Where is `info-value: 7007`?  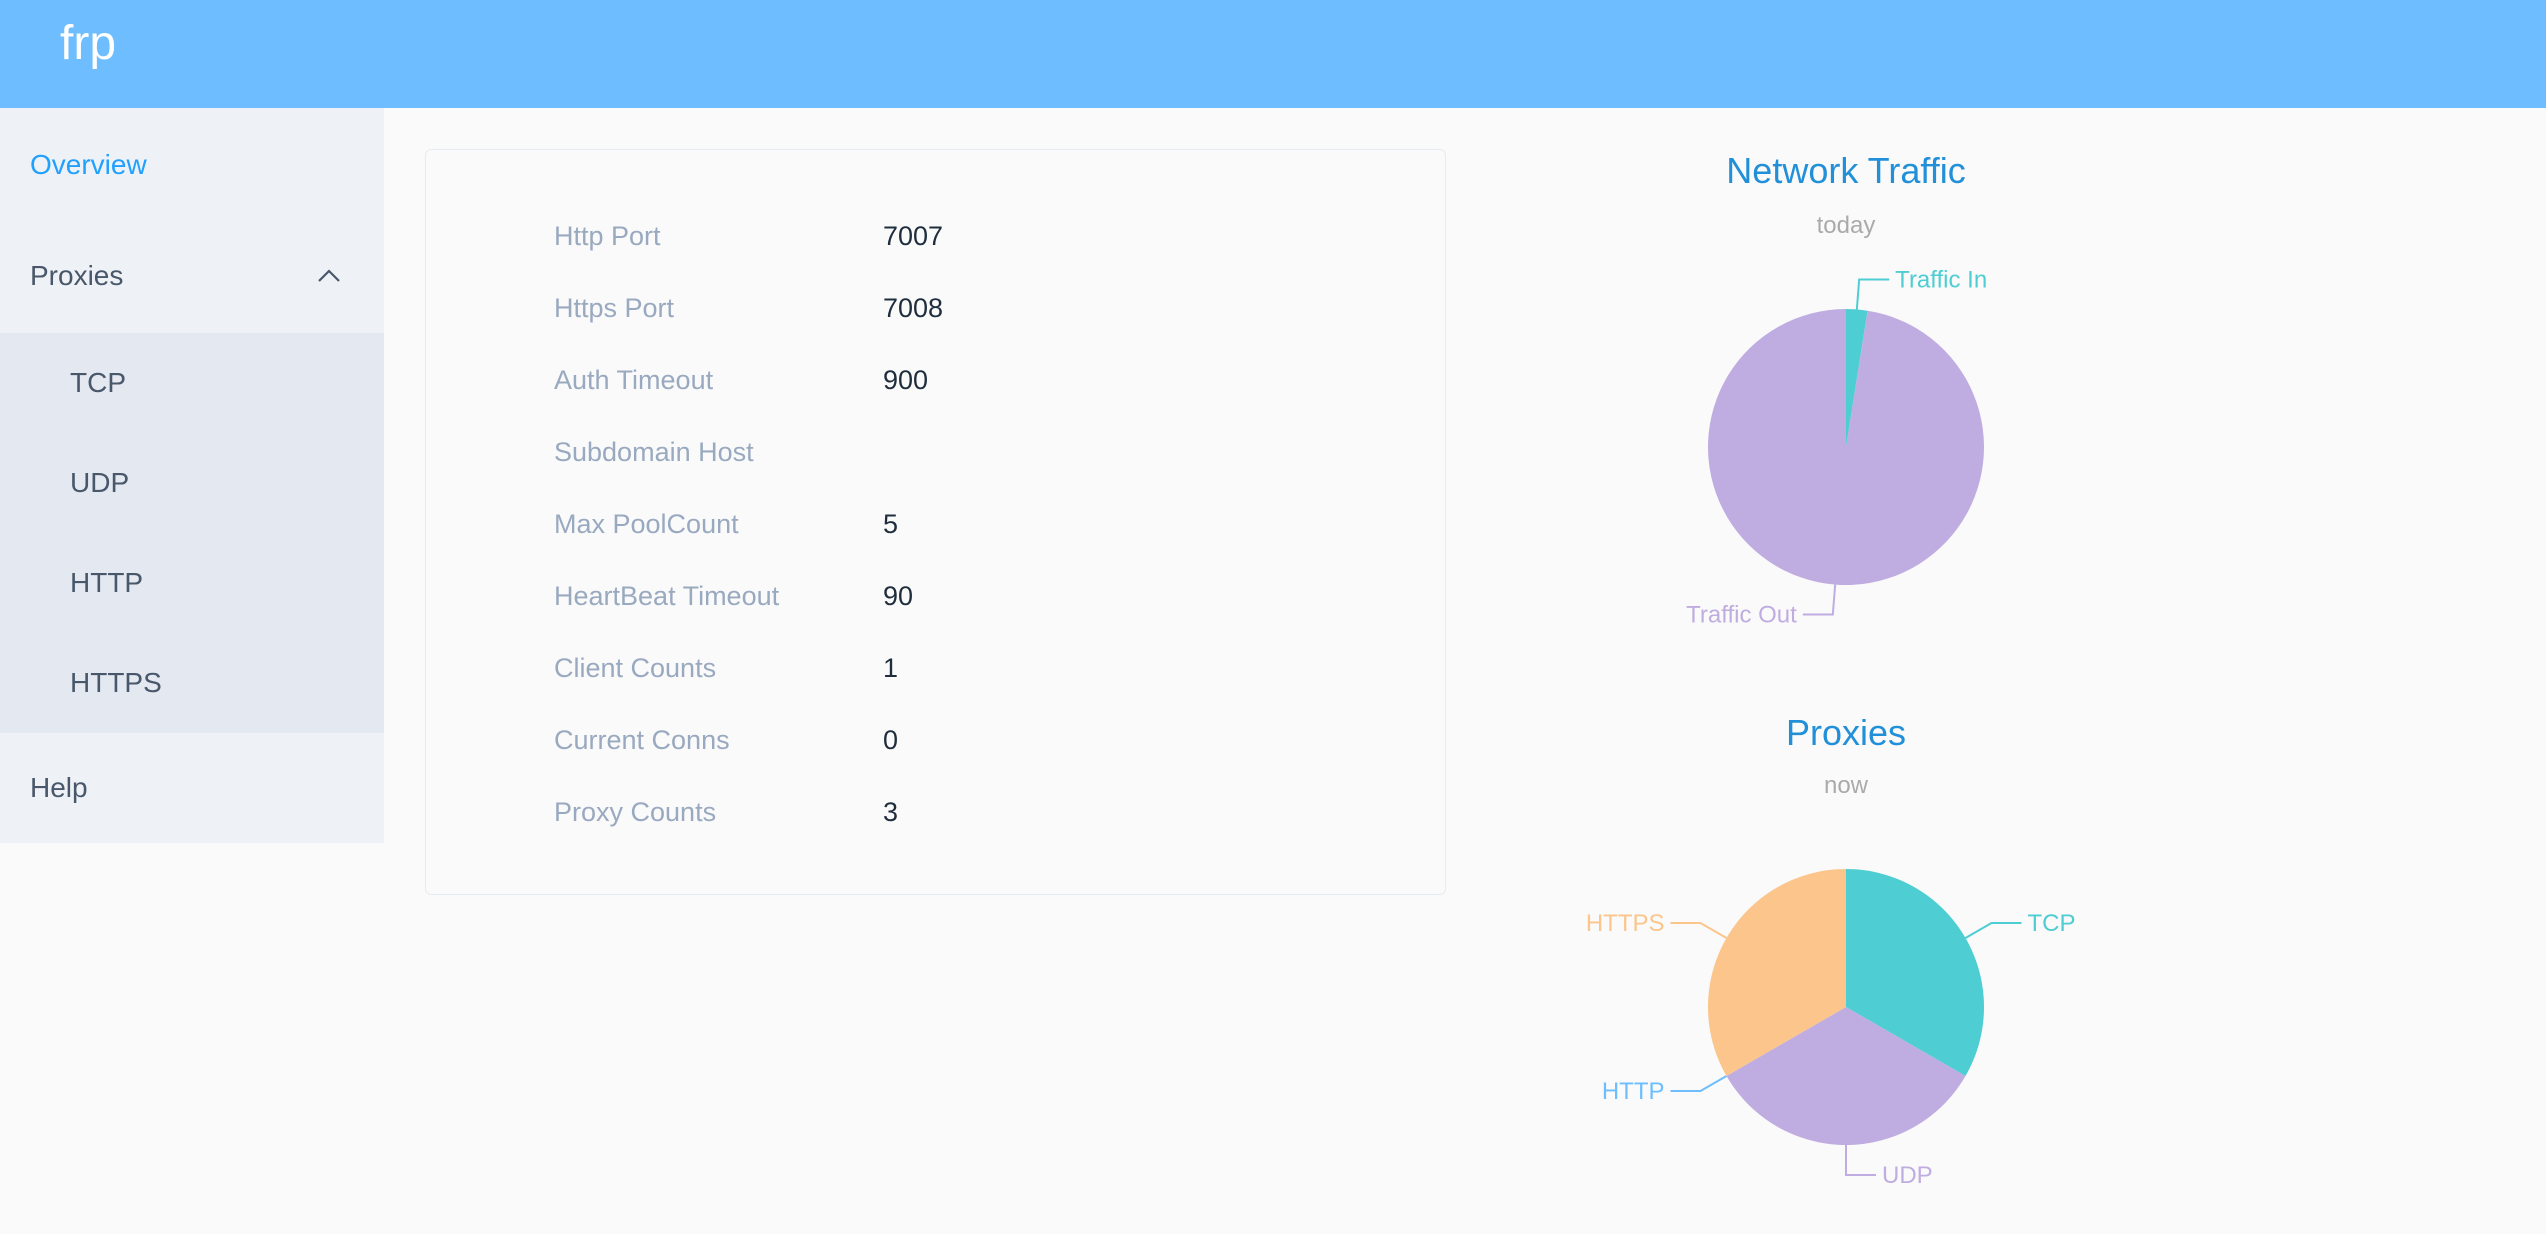
info-value: 7007 is located at coordinates (913, 236).